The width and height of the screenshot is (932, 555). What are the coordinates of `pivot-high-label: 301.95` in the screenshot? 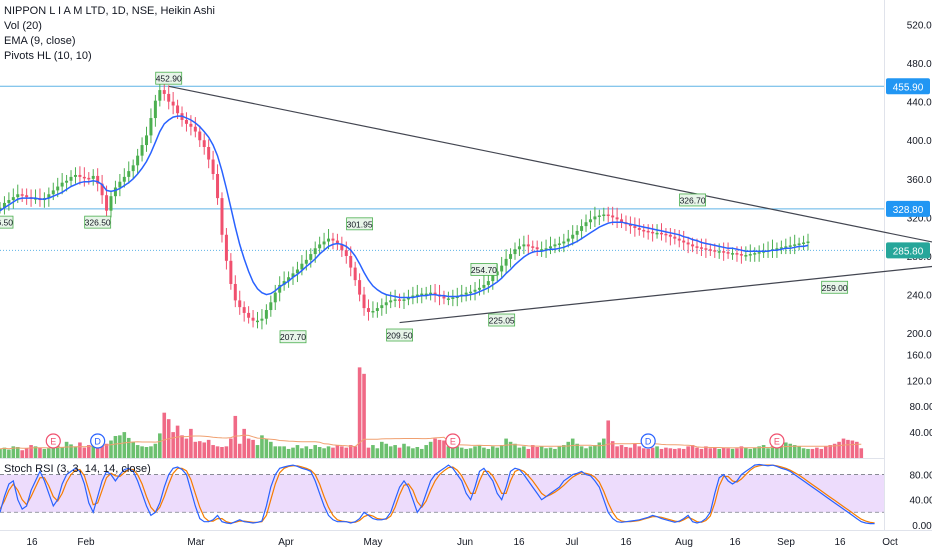 It's located at (360, 224).